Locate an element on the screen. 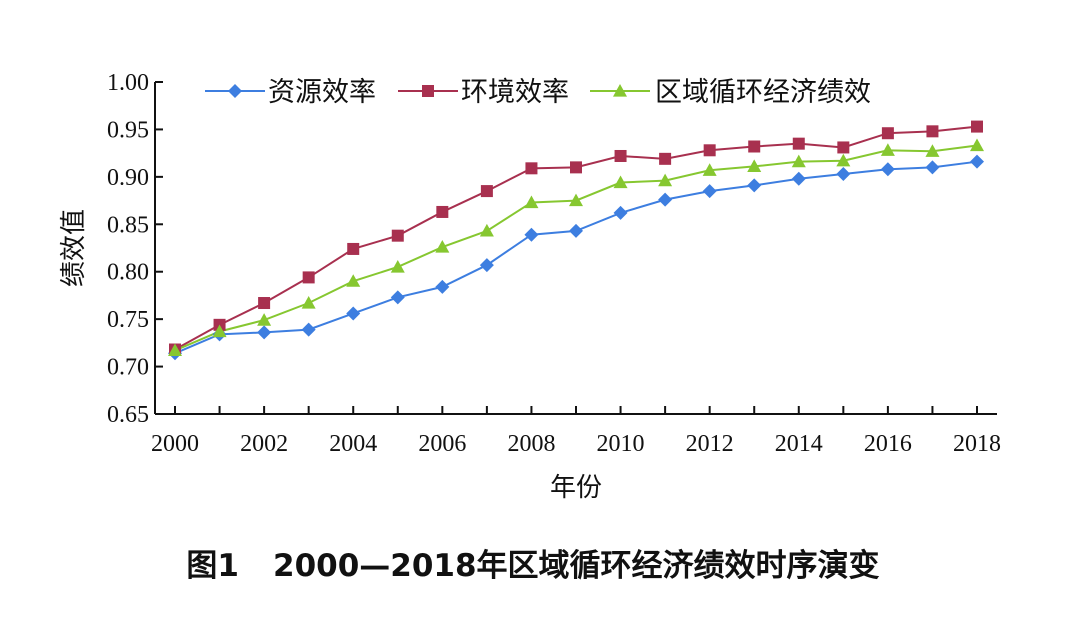 This screenshot has width=1066, height=617. x-tick-label: 2016 is located at coordinates (888, 444).